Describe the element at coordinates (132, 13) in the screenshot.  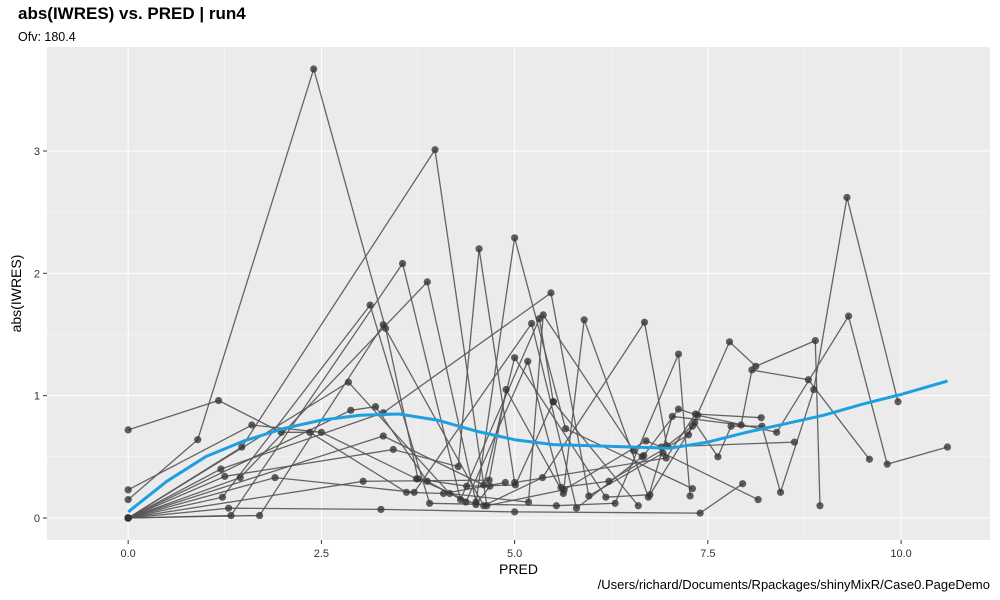
I see `chart-title: abs(IWRES) vs. PRED | run4` at that location.